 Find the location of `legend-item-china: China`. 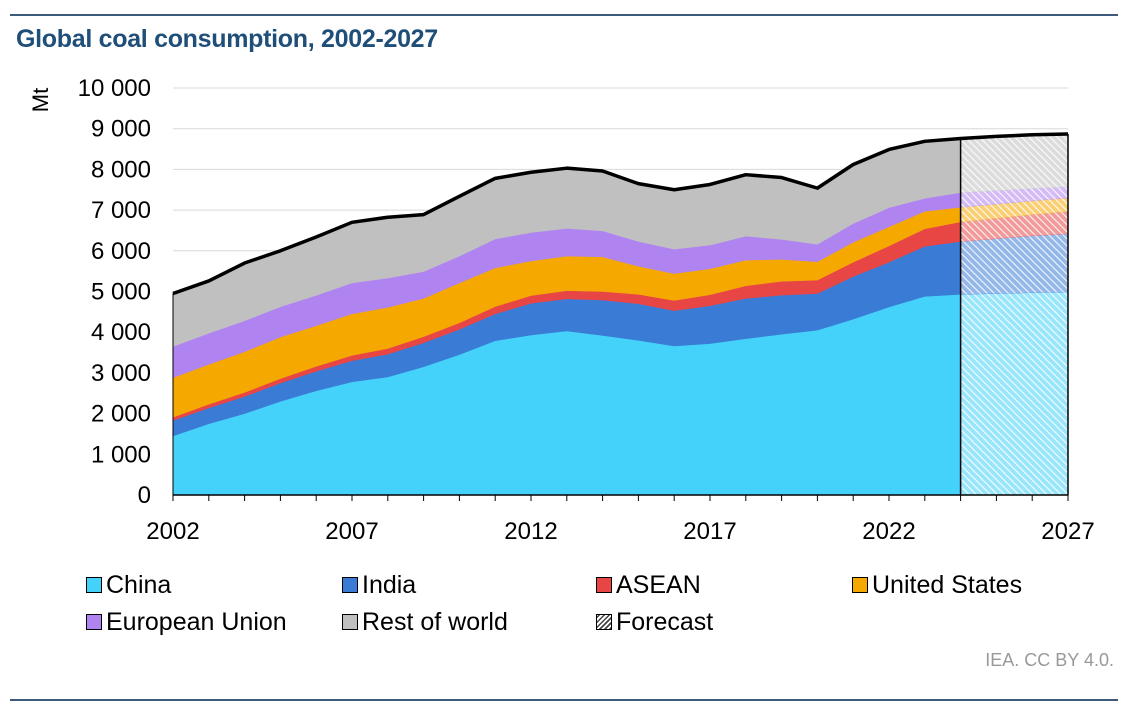

legend-item-china: China is located at coordinates (128, 585).